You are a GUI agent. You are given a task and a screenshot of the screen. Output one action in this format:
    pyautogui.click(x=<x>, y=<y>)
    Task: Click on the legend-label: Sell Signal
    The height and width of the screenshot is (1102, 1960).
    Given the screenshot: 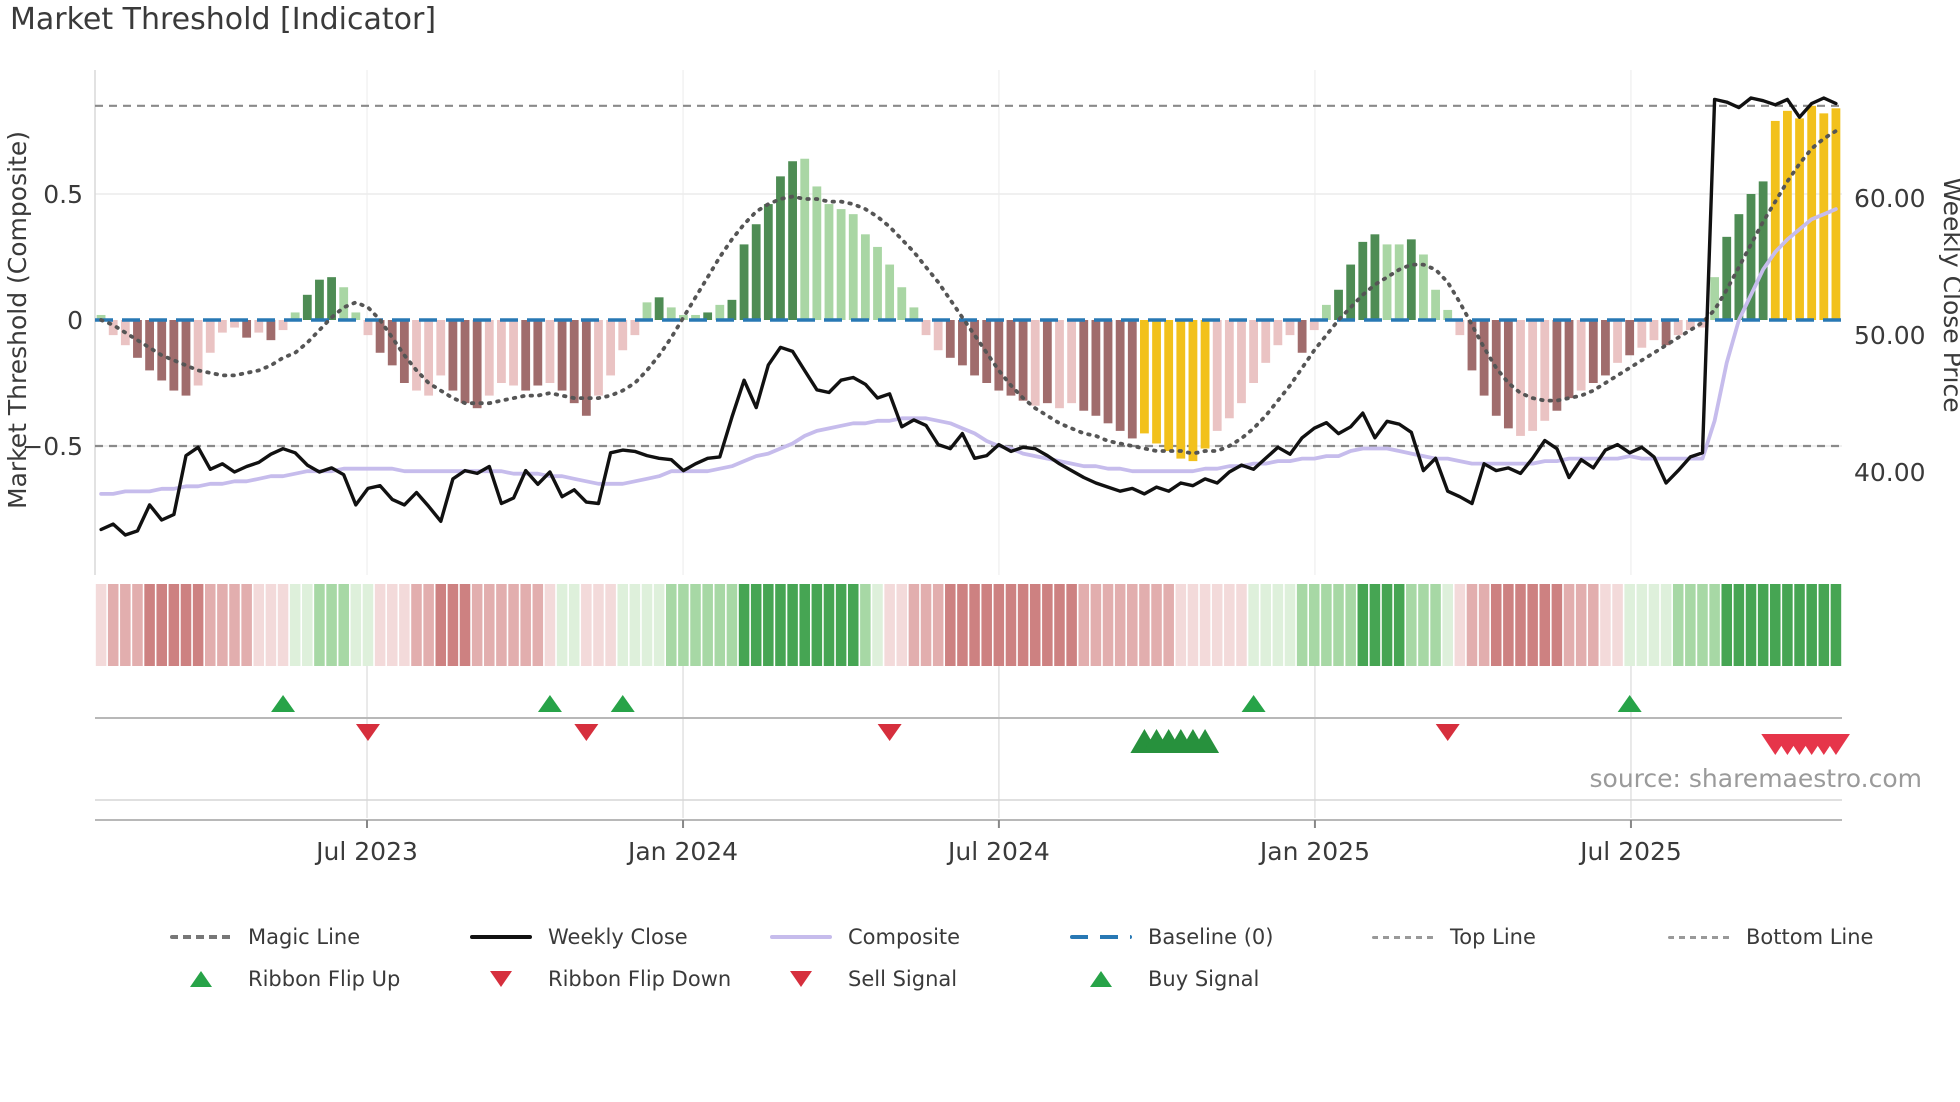 What is the action you would take?
    pyautogui.click(x=903, y=979)
    